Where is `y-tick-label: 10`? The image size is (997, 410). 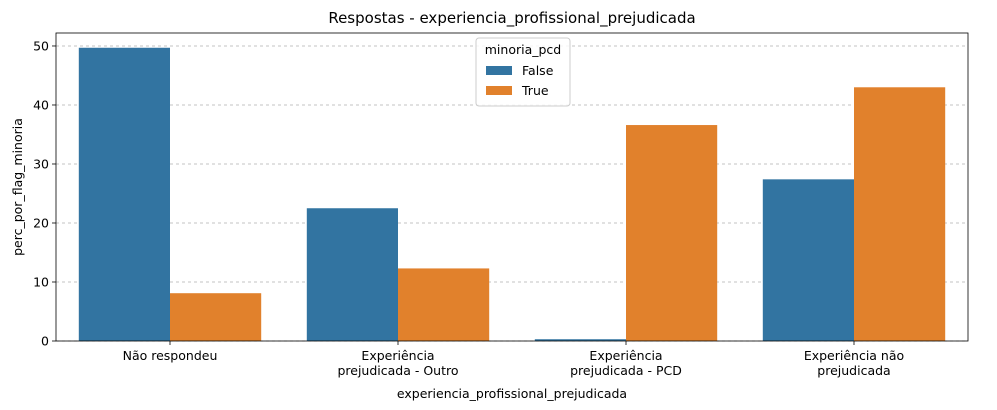 y-tick-label: 10 is located at coordinates (41, 281).